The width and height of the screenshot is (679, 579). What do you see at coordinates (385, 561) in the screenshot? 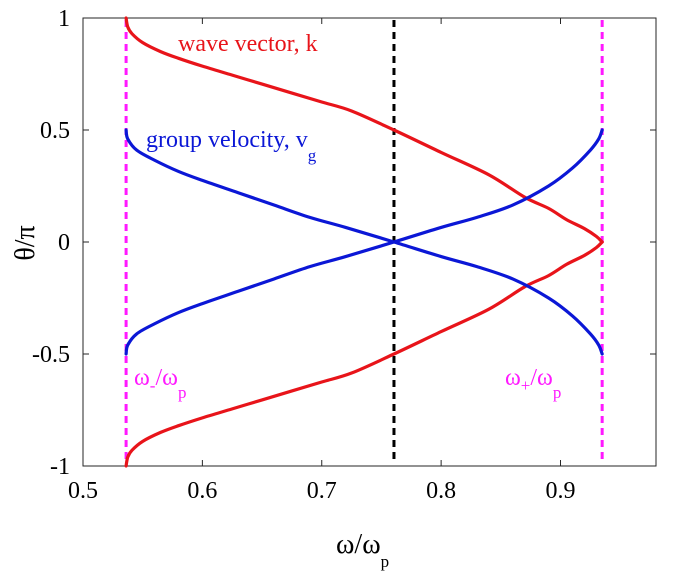
I see `x-axis-title-sub: p` at bounding box center [385, 561].